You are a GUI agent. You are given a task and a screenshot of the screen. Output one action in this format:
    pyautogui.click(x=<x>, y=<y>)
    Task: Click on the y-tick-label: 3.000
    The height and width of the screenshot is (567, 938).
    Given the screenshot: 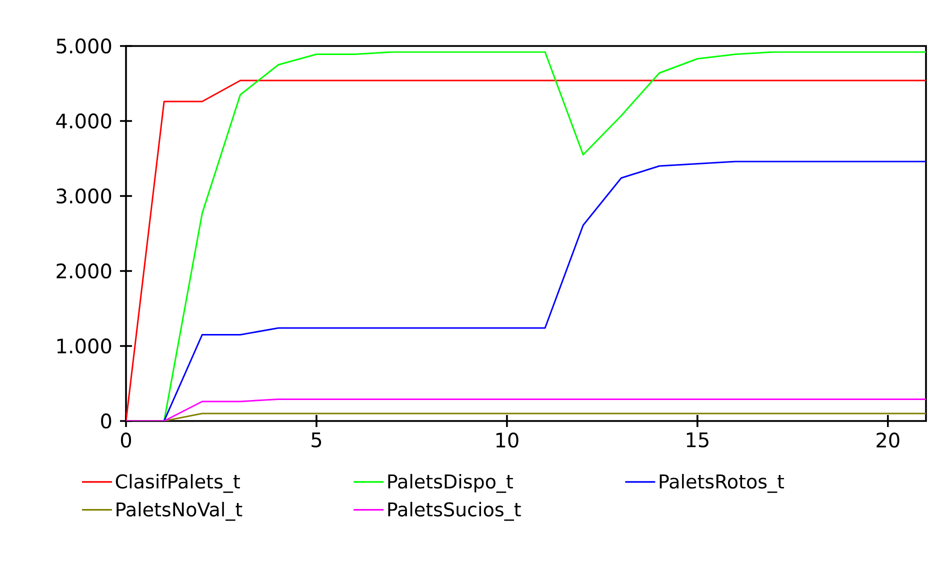 What is the action you would take?
    pyautogui.click(x=84, y=196)
    